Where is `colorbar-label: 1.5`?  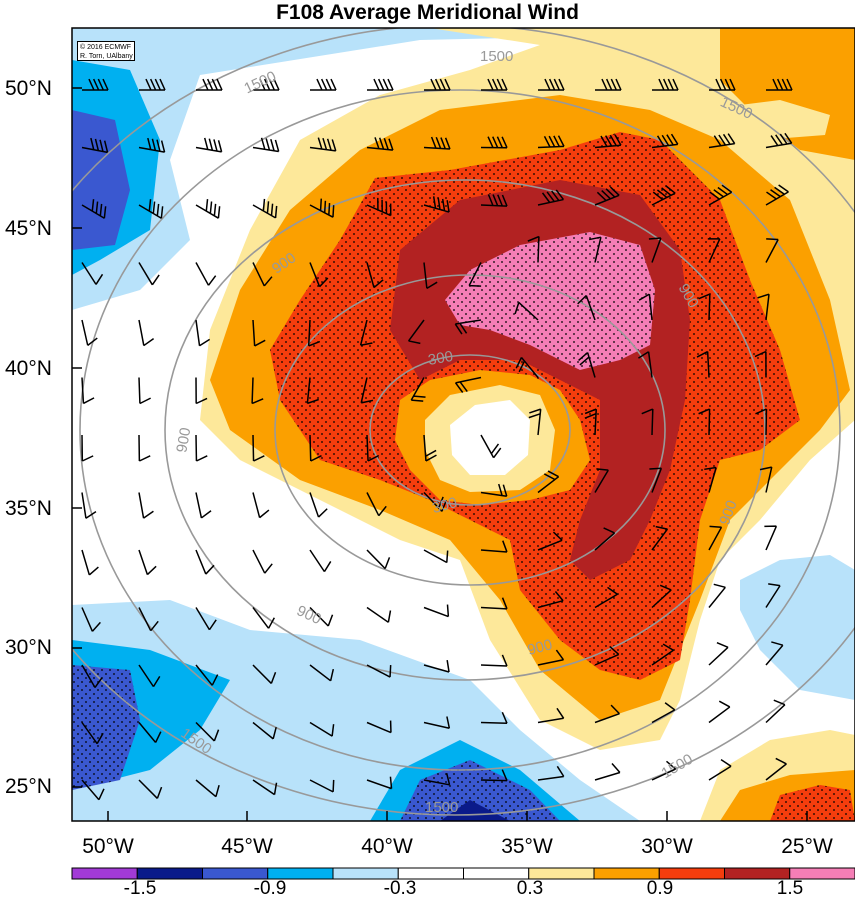 colorbar-label: 1.5 is located at coordinates (790, 888).